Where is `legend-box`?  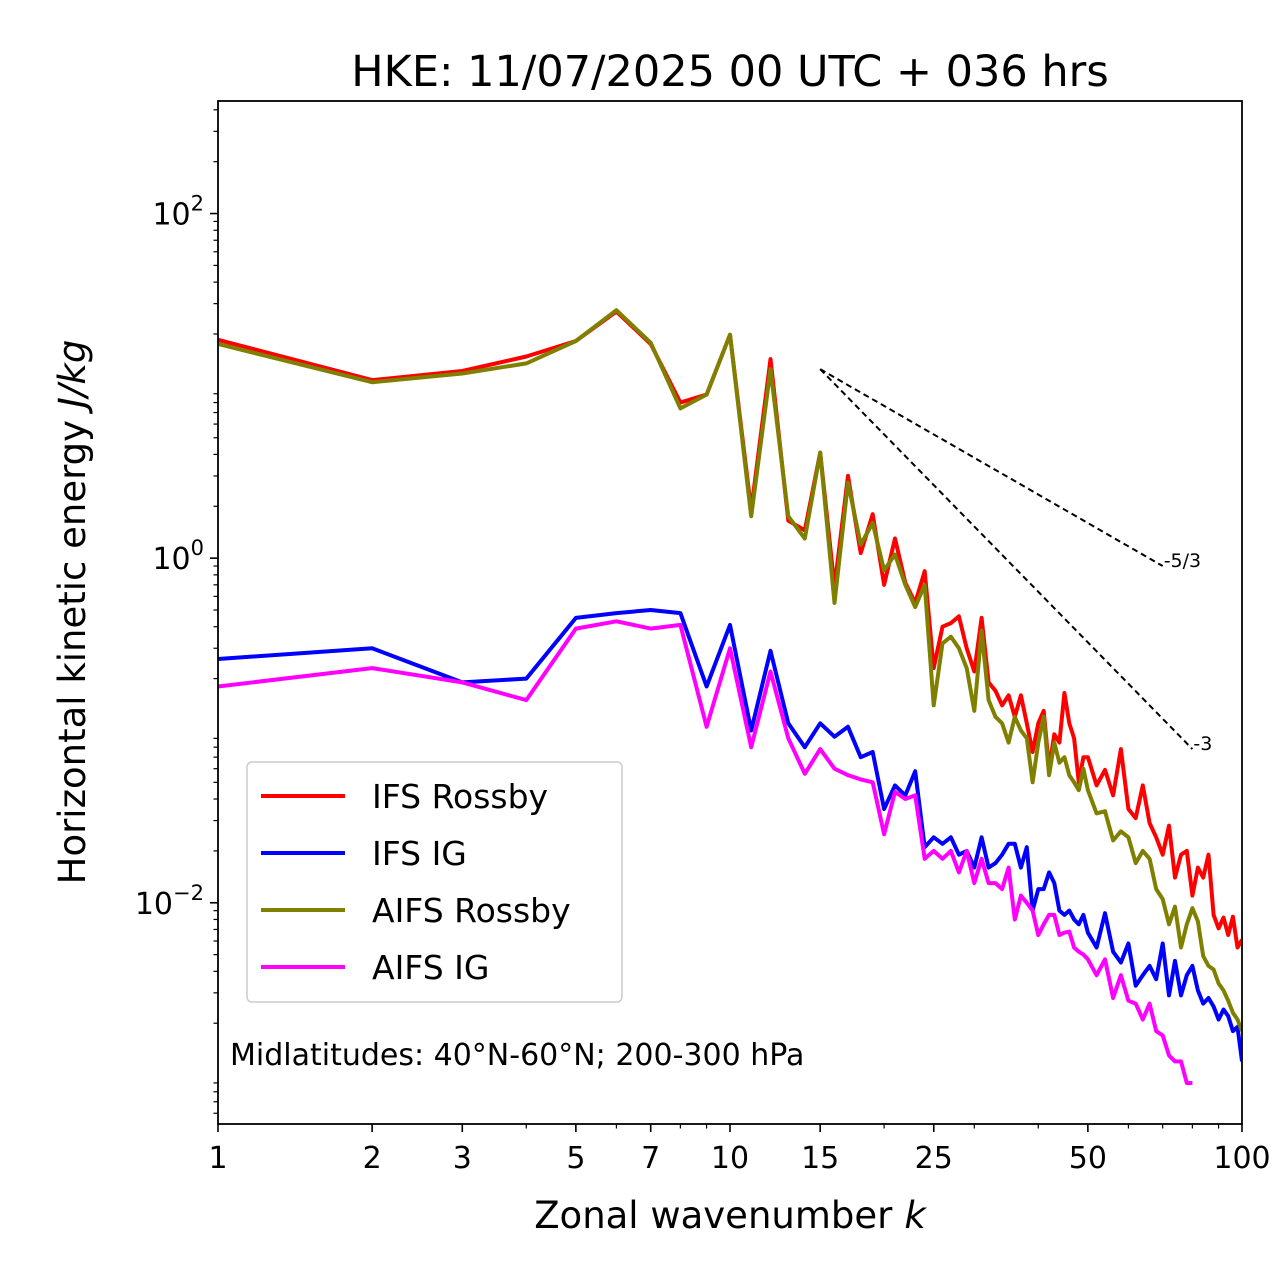 legend-box is located at coordinates (434, 882).